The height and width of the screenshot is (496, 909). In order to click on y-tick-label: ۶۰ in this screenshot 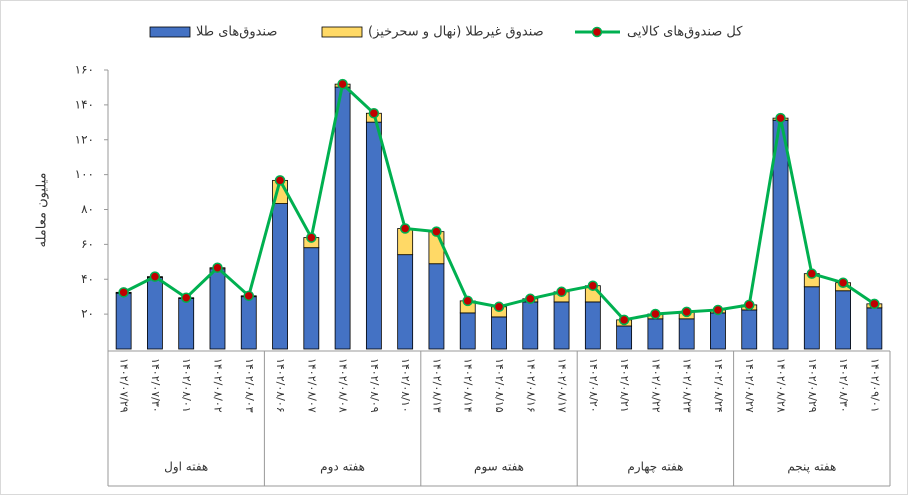, I will do `click(87, 244)`.